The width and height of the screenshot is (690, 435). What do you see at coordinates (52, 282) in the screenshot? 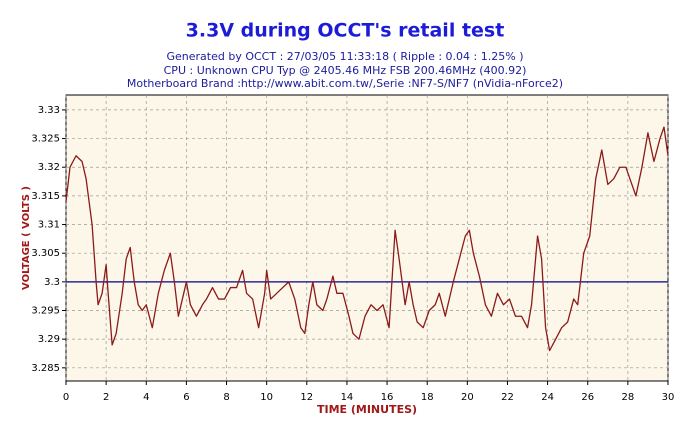
I see `y-tick-label: 3.3` at bounding box center [52, 282].